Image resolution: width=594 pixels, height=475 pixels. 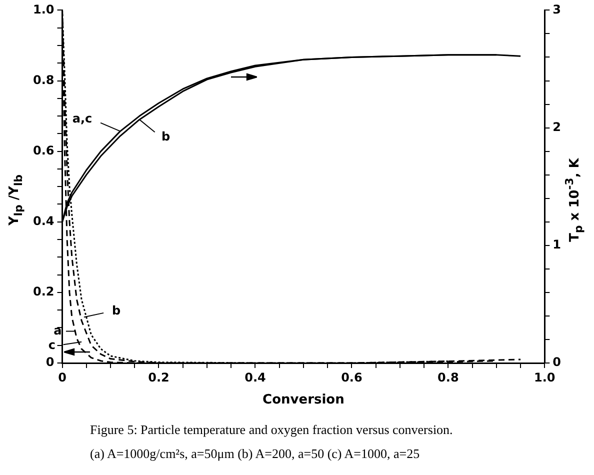 I want to click on y-tick-label: 0.4, so click(x=43, y=221).